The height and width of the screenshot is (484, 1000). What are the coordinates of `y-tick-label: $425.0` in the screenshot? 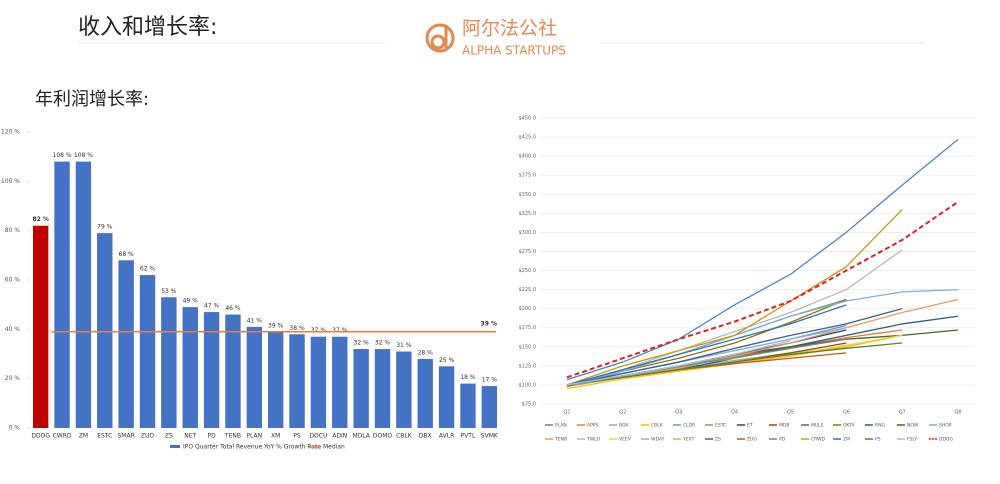 It's located at (528, 138).